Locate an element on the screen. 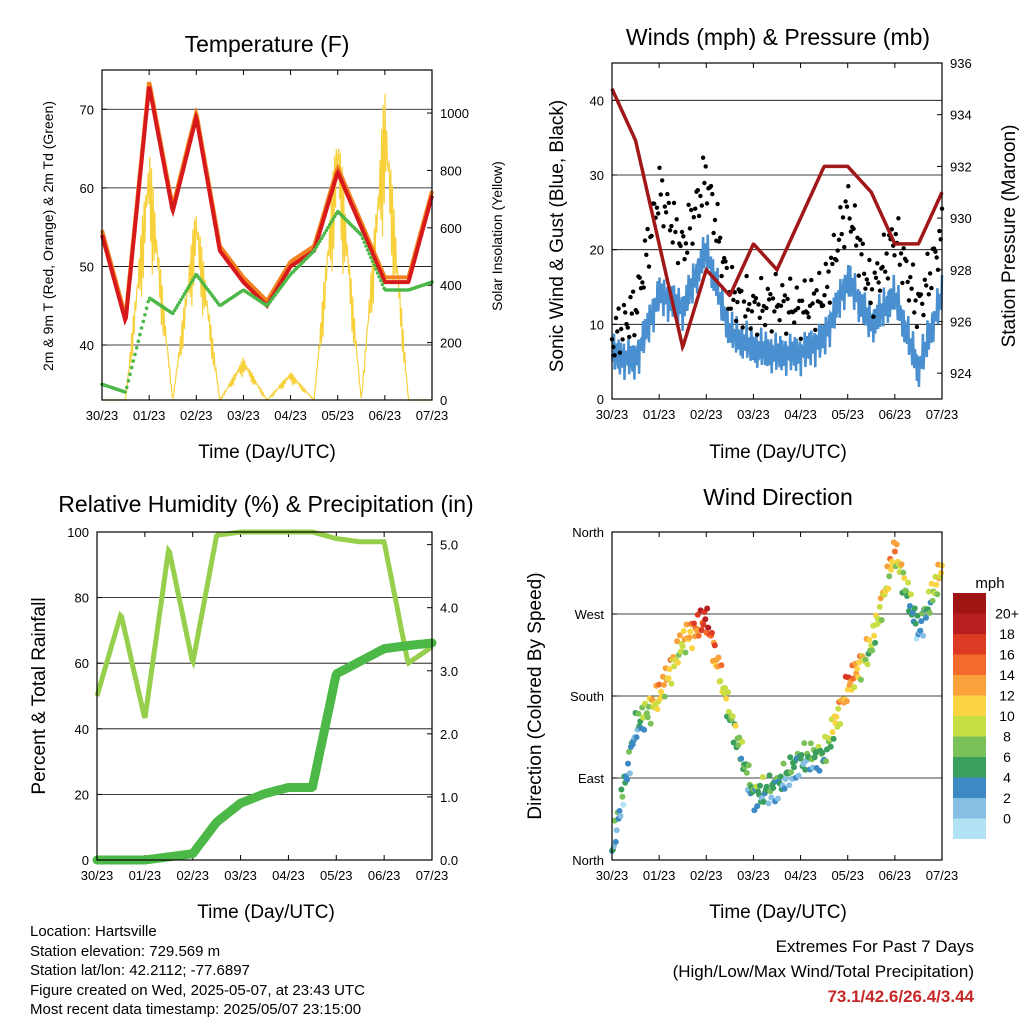 This screenshot has width=1024, height=1024. winds-y-tick-label: 20 is located at coordinates (597, 250).